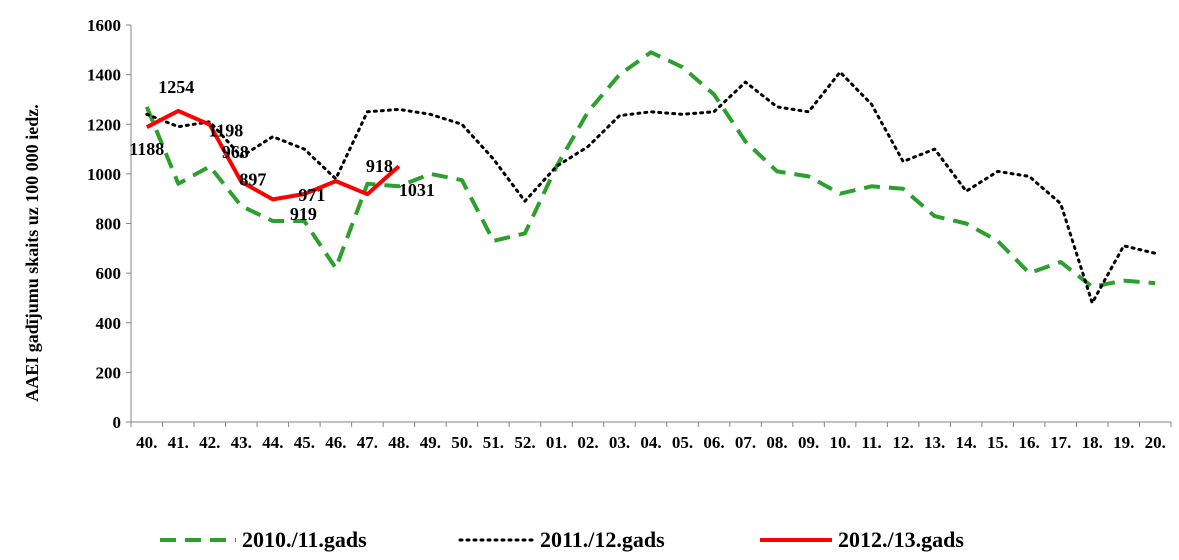  What do you see at coordinates (241, 442) in the screenshot?
I see `x-tick-label: 43.` at bounding box center [241, 442].